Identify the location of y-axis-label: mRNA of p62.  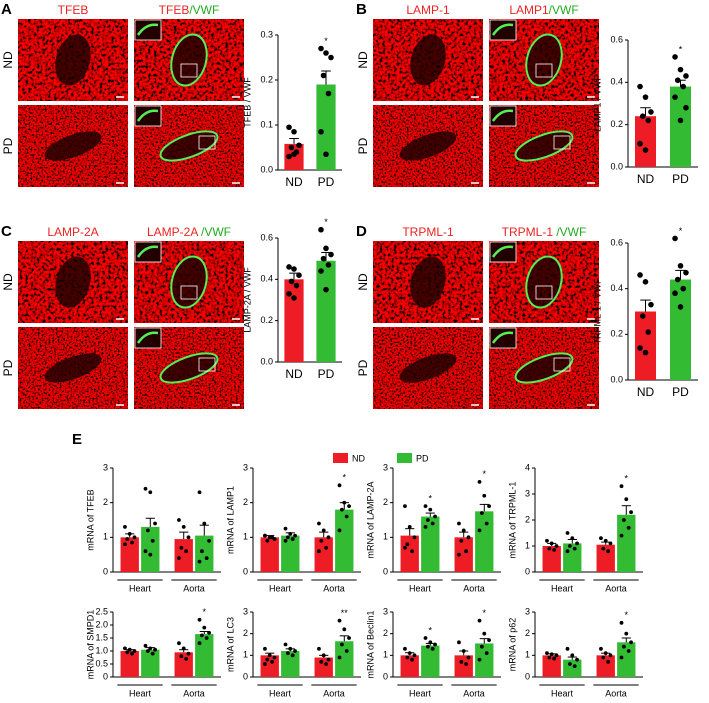
(512, 645).